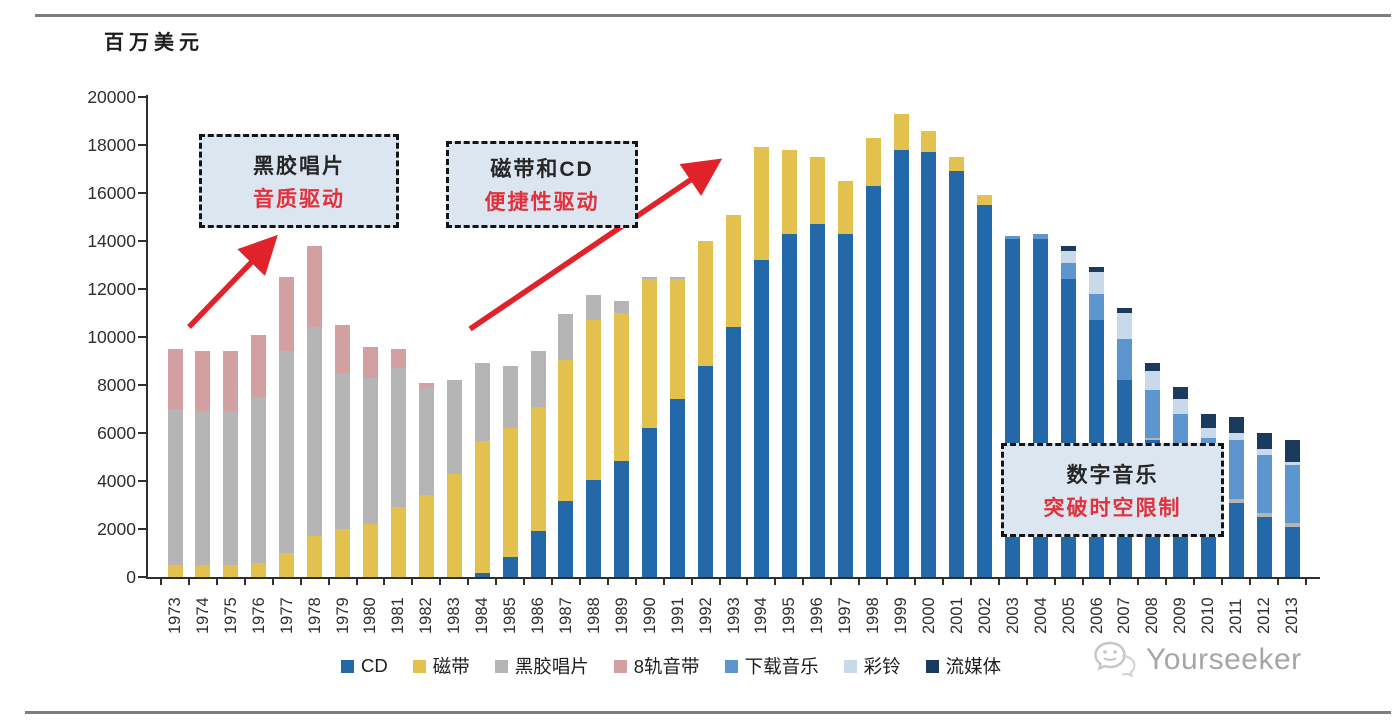 This screenshot has width=1399, height=728. Describe the element at coordinates (1112, 508) in the screenshot. I see `callout-digital-subtitle: 突破时空限制` at that location.